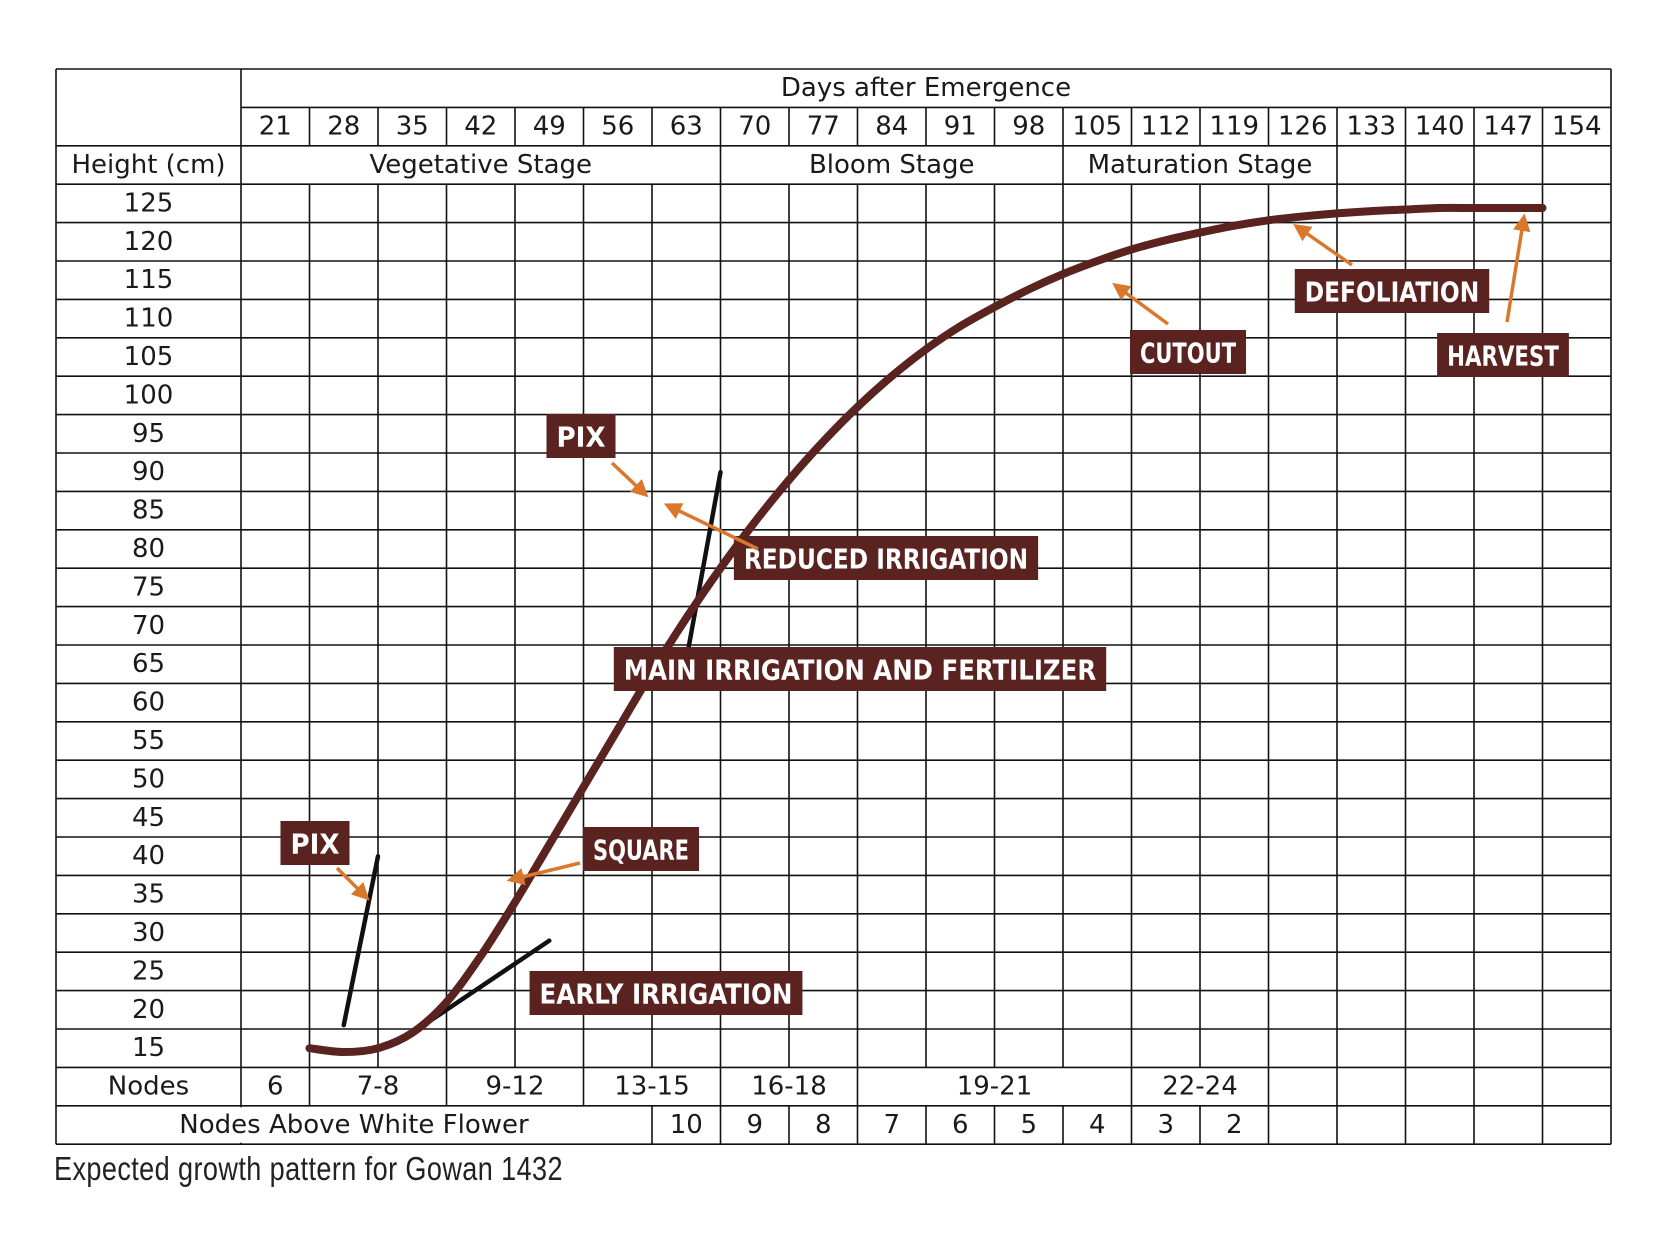  What do you see at coordinates (152, 1125) in the screenshot?
I see `nawf-label-span` at bounding box center [152, 1125].